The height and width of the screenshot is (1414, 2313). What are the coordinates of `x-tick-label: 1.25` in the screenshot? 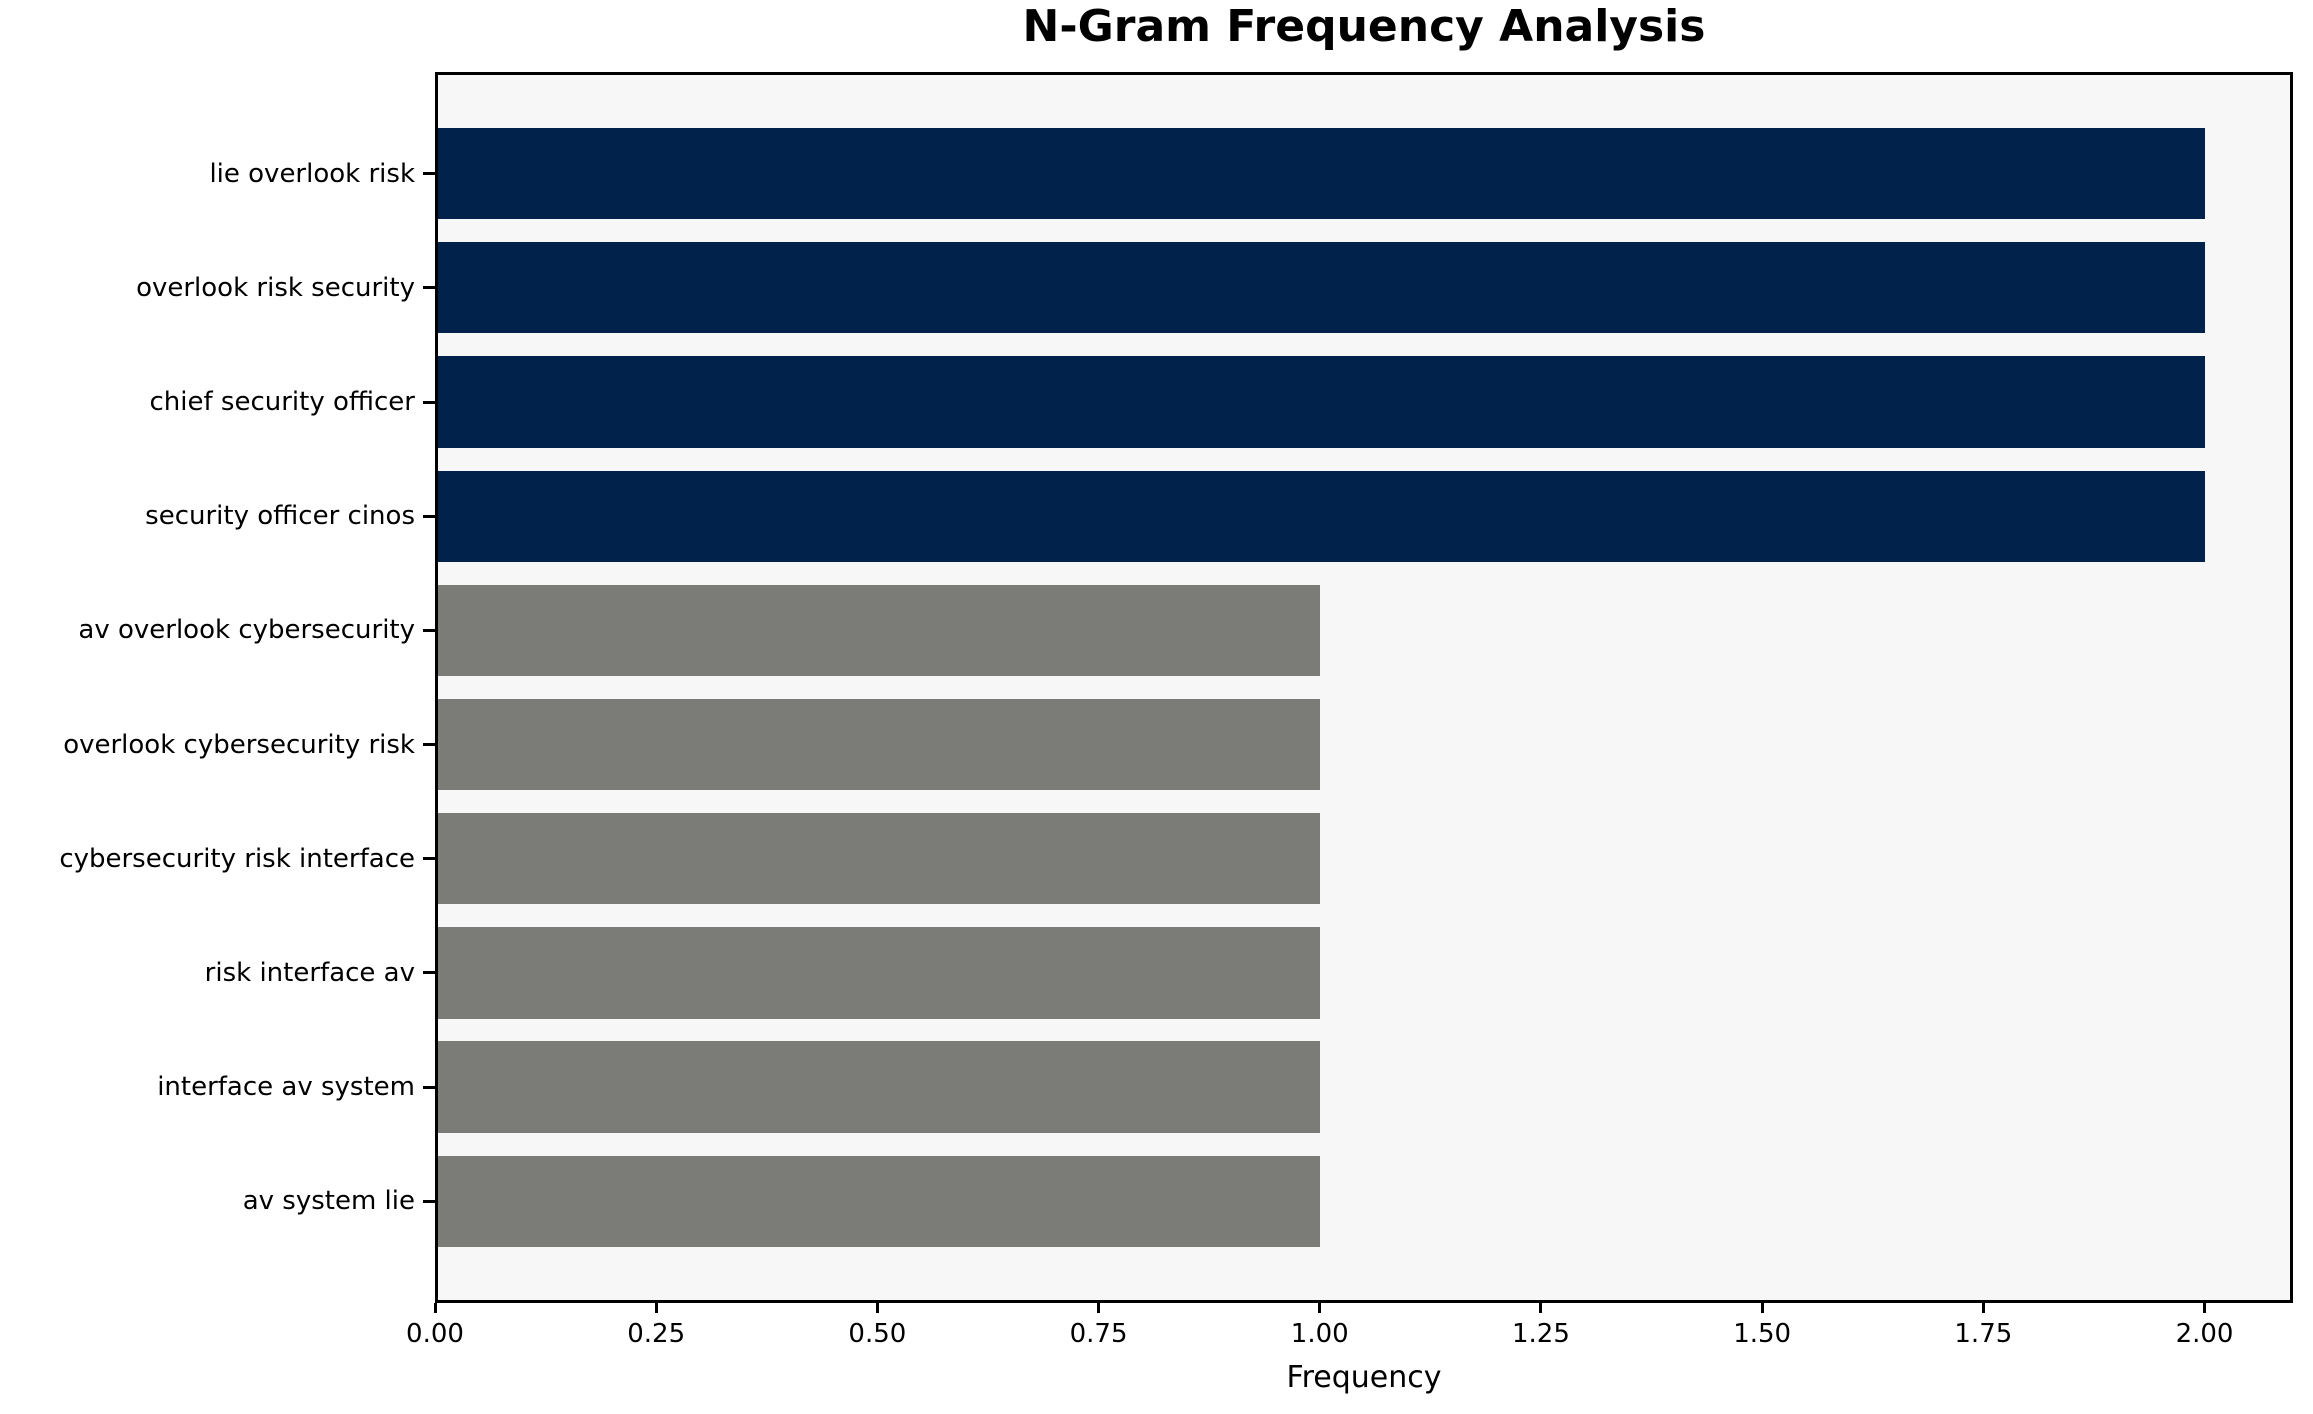 It's located at (1540, 1334).